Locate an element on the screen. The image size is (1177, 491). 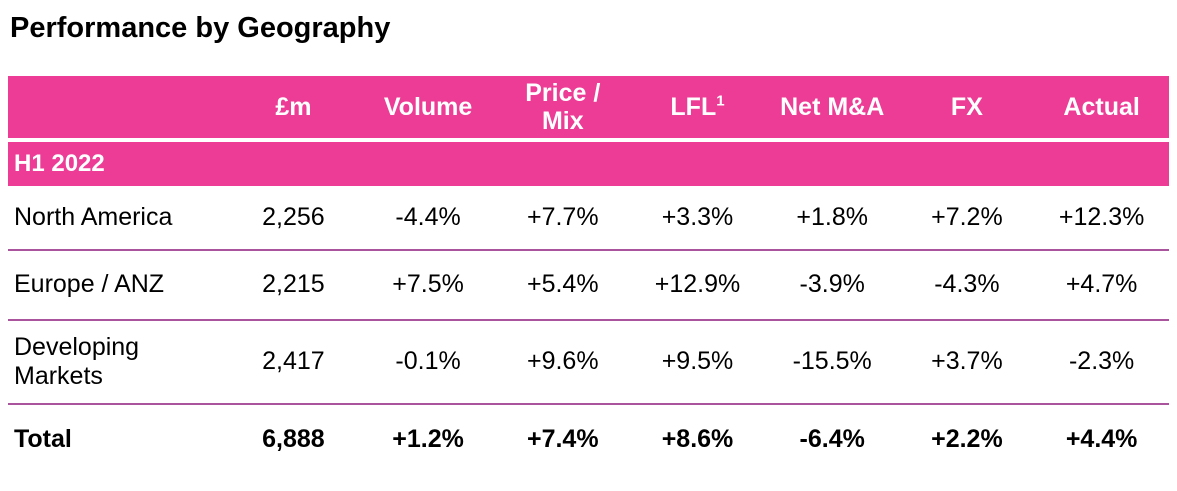
data-cell: -0.1% is located at coordinates (428, 362).